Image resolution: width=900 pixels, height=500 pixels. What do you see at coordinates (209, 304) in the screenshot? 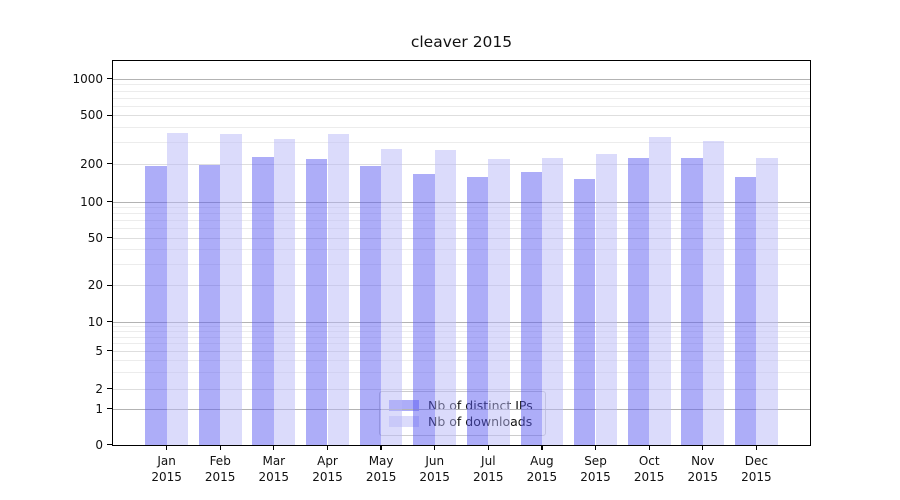
I see `bar-distinct-ips-feb` at bounding box center [209, 304].